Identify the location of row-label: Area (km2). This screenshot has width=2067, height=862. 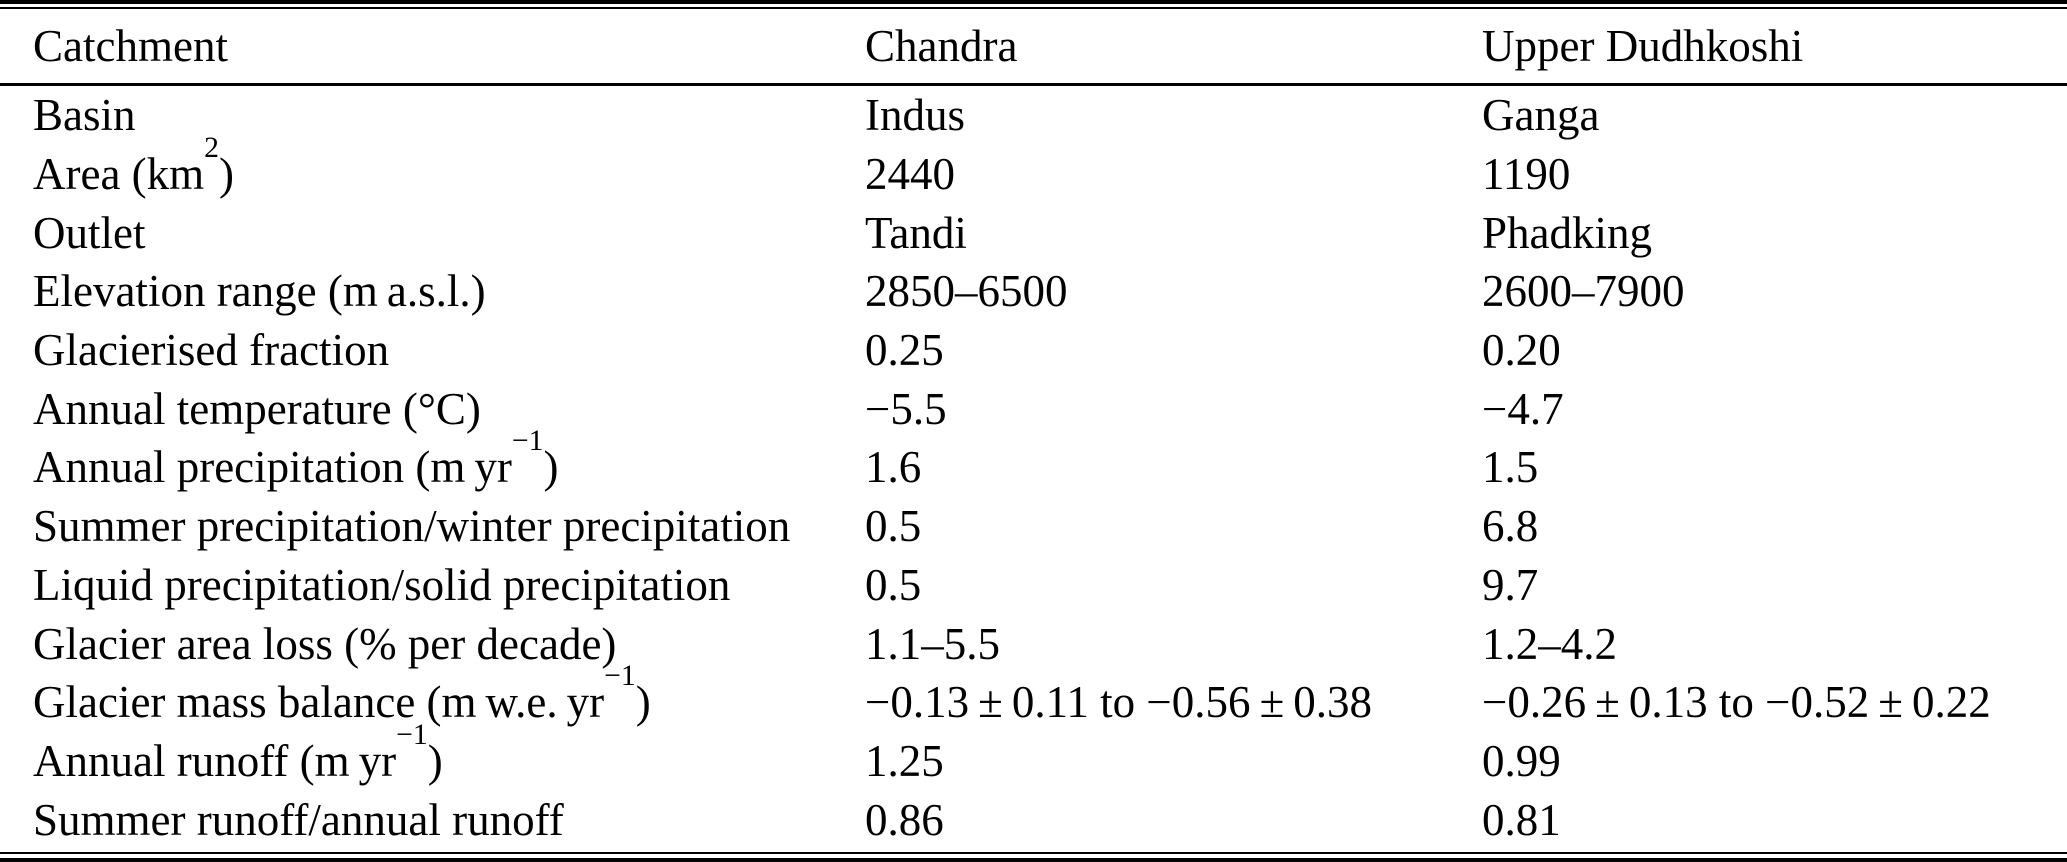
(432, 168).